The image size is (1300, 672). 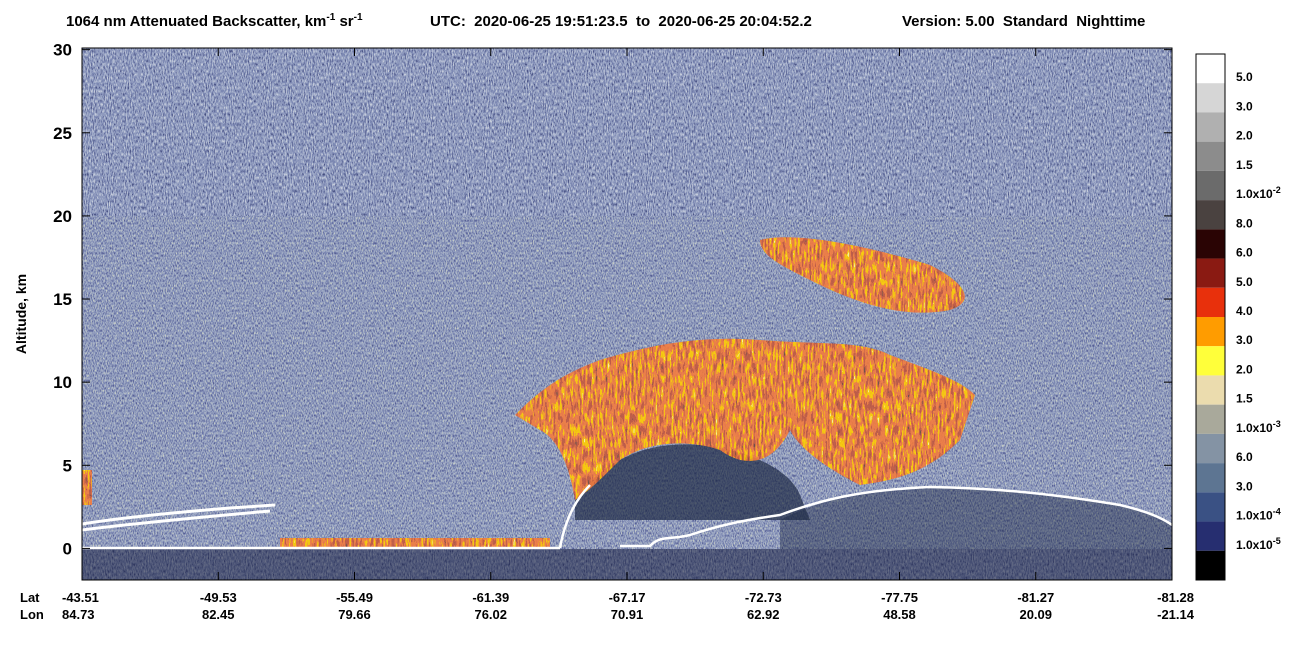 What do you see at coordinates (976, 518) in the screenshot?
I see `land-shadow` at bounding box center [976, 518].